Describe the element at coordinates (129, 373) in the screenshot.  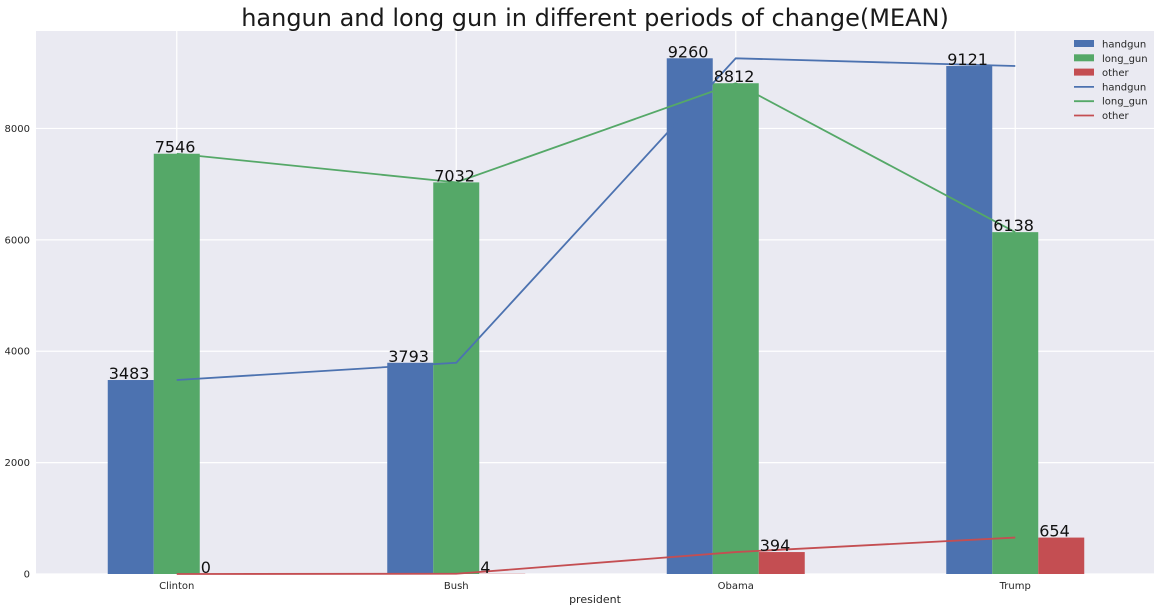
I see `data-label-handgun: 3483` at that location.